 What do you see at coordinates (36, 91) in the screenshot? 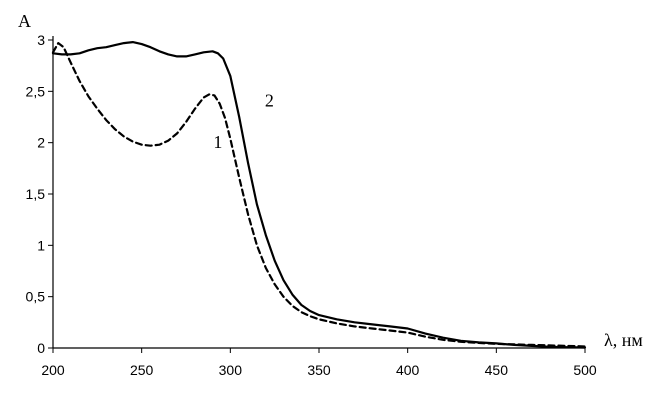
I see `y-tick-label: 2,5` at bounding box center [36, 91].